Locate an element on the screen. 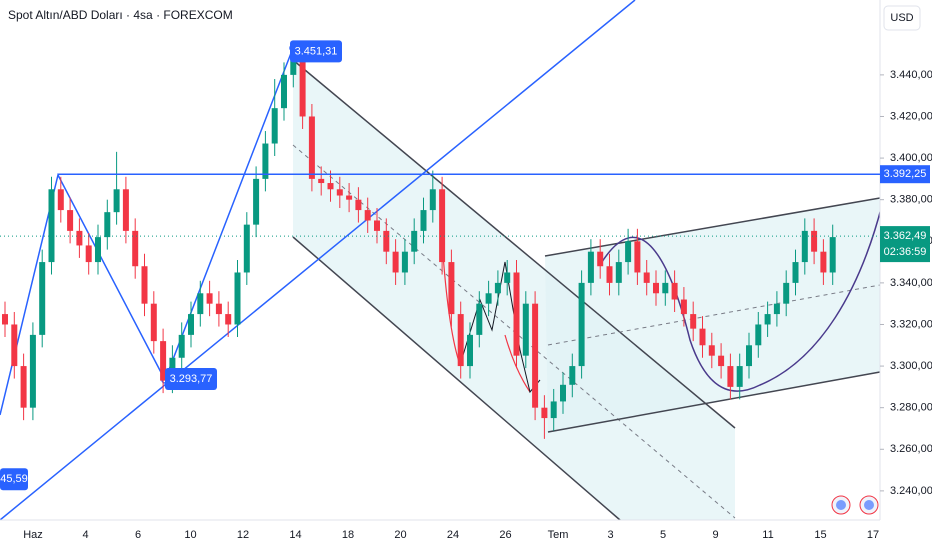 The image size is (932, 550). y-tick-label: 3.320,00 is located at coordinates (911, 324).